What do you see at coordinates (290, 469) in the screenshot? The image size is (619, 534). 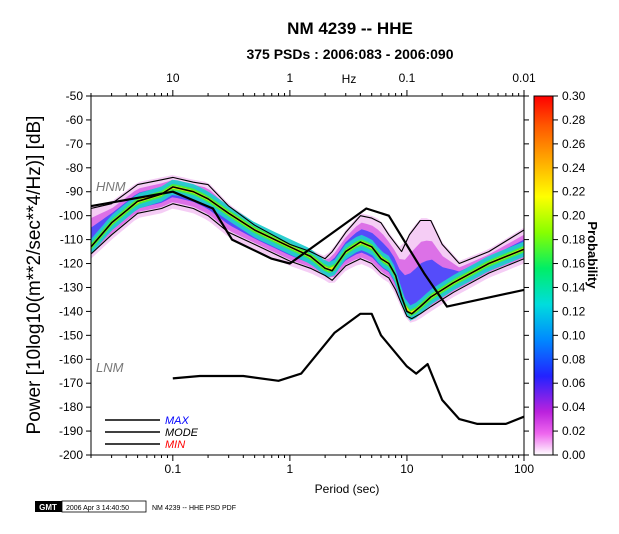 I see `x-tick-label: 1` at bounding box center [290, 469].